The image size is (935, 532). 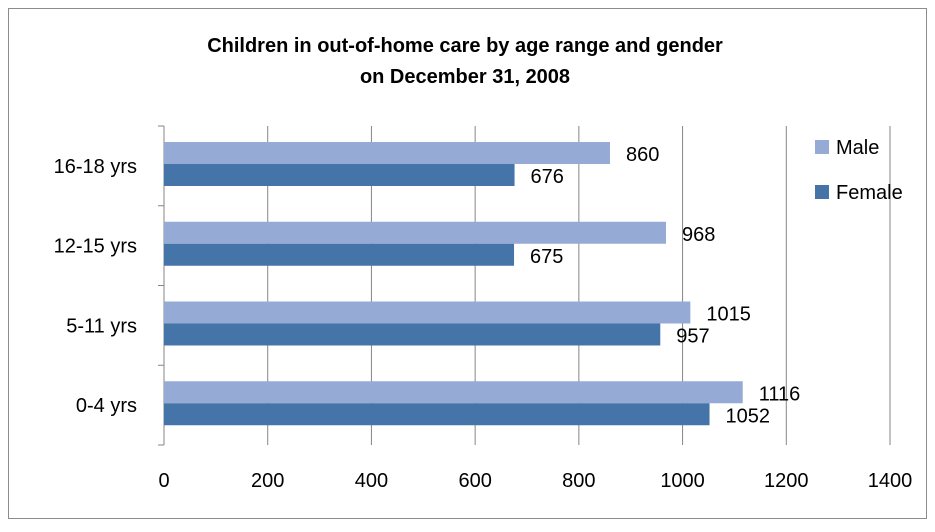 What do you see at coordinates (698, 235) in the screenshot?
I see `data-label: 968` at bounding box center [698, 235].